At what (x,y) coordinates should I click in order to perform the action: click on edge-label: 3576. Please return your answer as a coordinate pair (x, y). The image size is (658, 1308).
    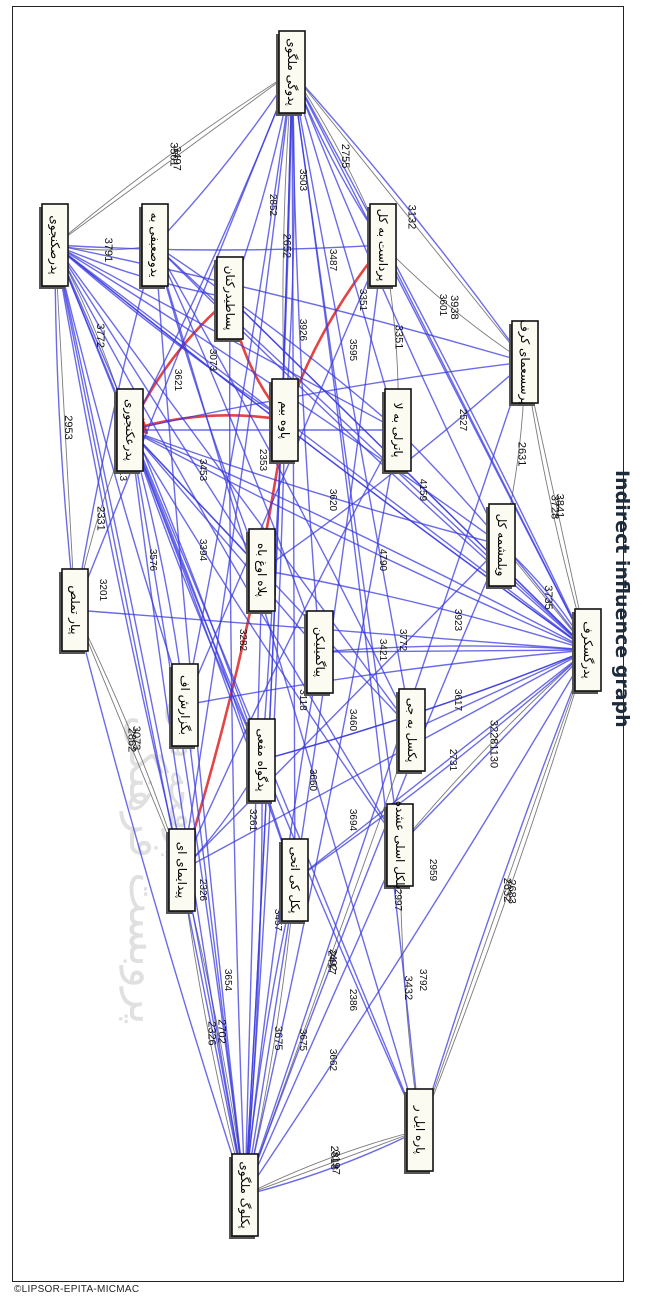
    Looking at the image, I should click on (152, 560).